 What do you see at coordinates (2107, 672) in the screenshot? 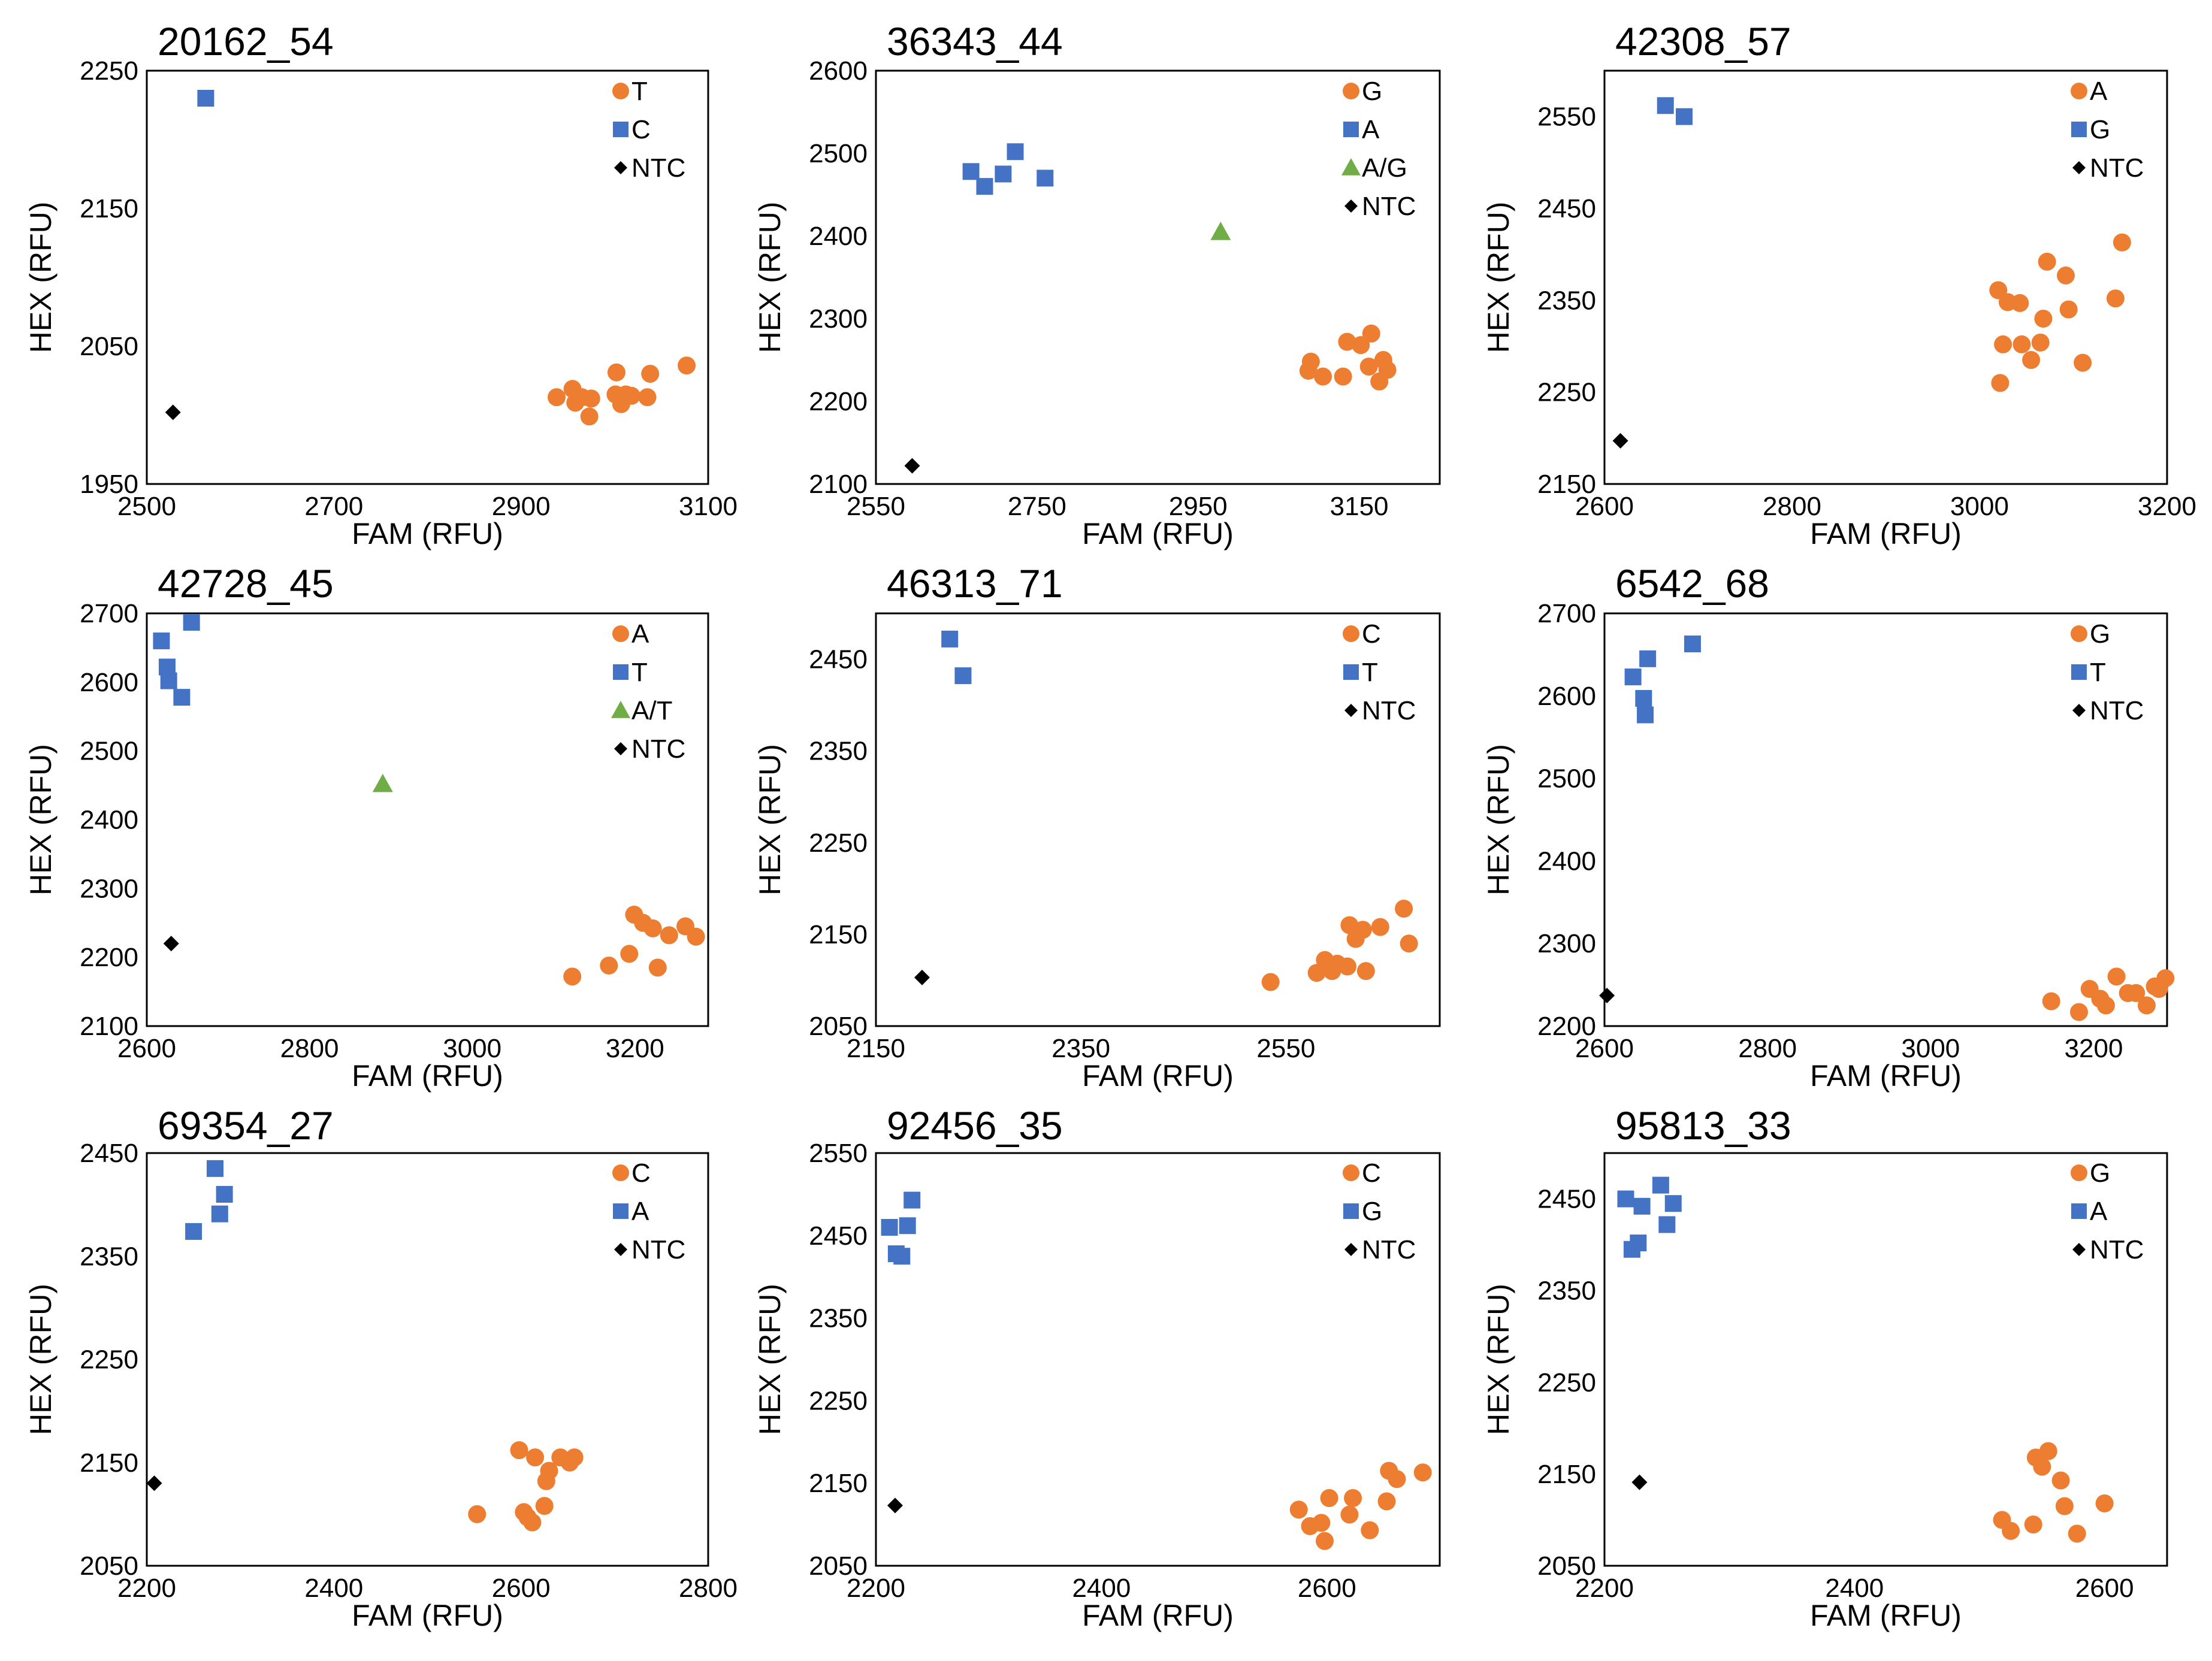
I see `legend: GT NTC` at bounding box center [2107, 672].